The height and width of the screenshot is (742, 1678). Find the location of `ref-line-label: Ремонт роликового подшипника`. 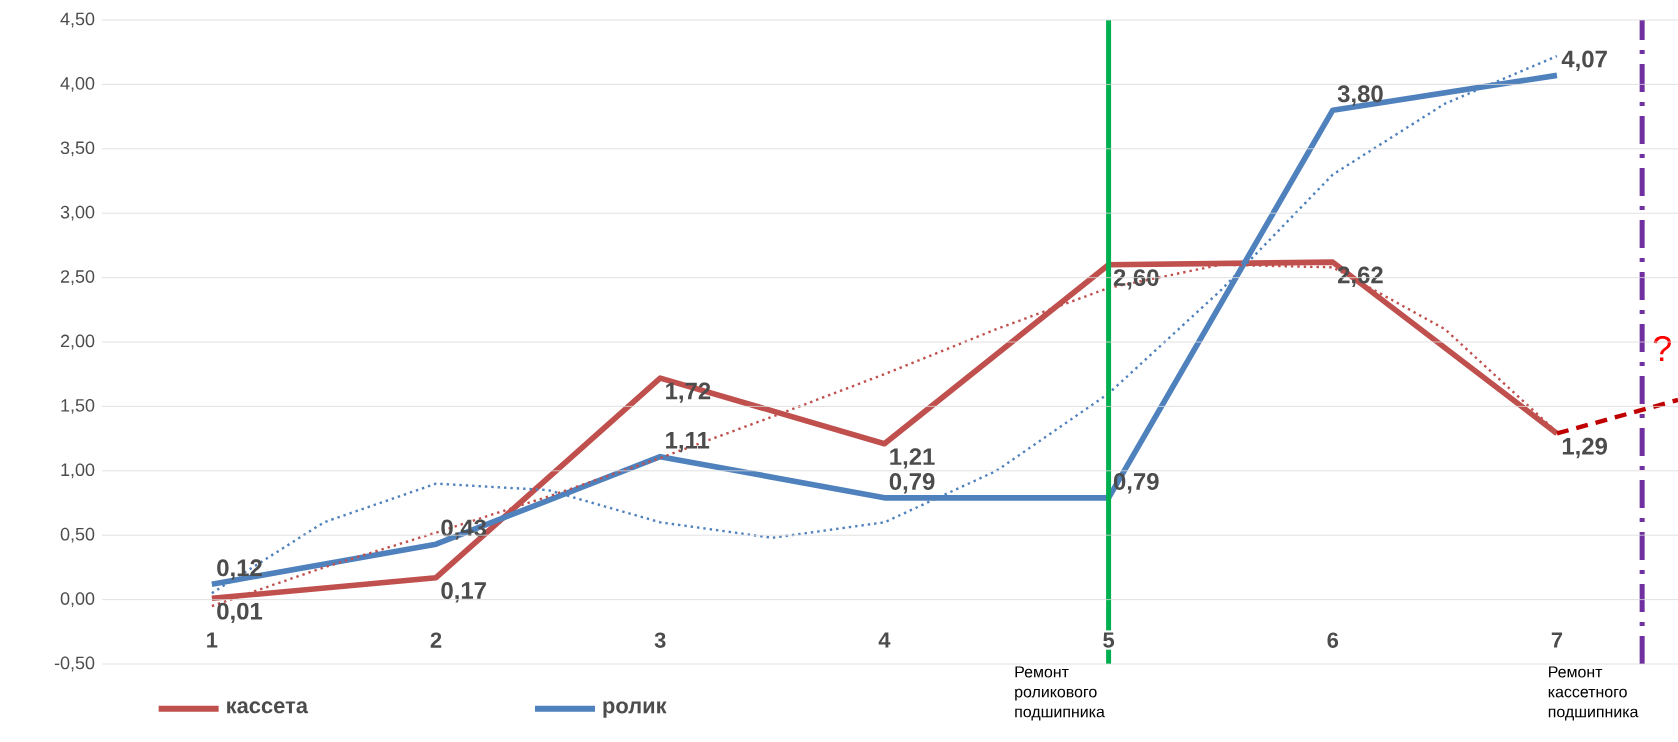

ref-line-label: Ремонт роликового подшипника is located at coordinates (1060, 693).